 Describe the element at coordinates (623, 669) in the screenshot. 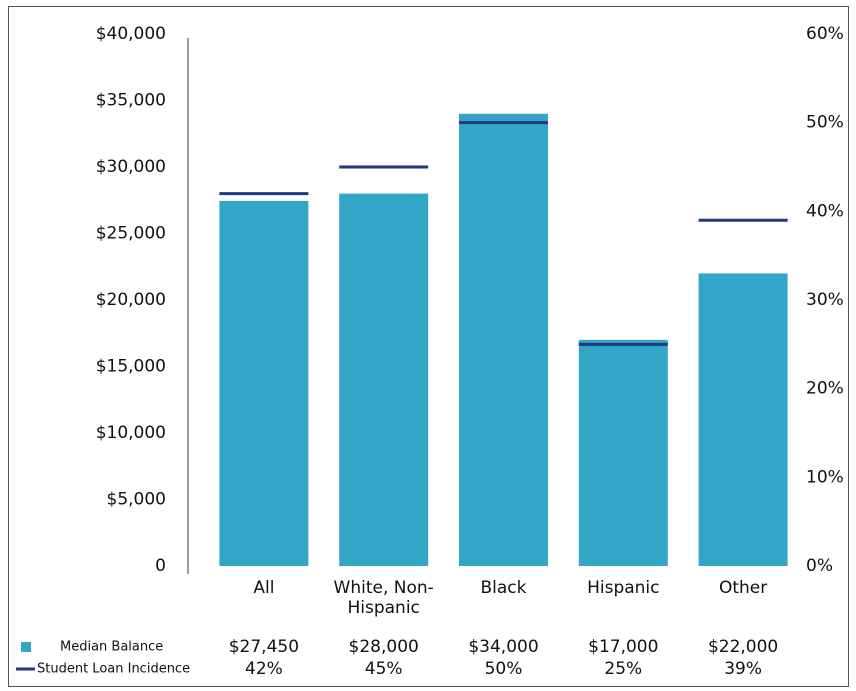

I see `table-value: 25%` at that location.